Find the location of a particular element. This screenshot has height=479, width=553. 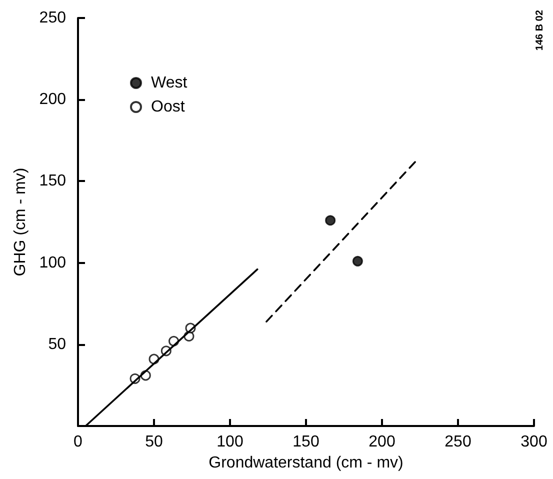

x-tick-label: 150 is located at coordinates (306, 442).